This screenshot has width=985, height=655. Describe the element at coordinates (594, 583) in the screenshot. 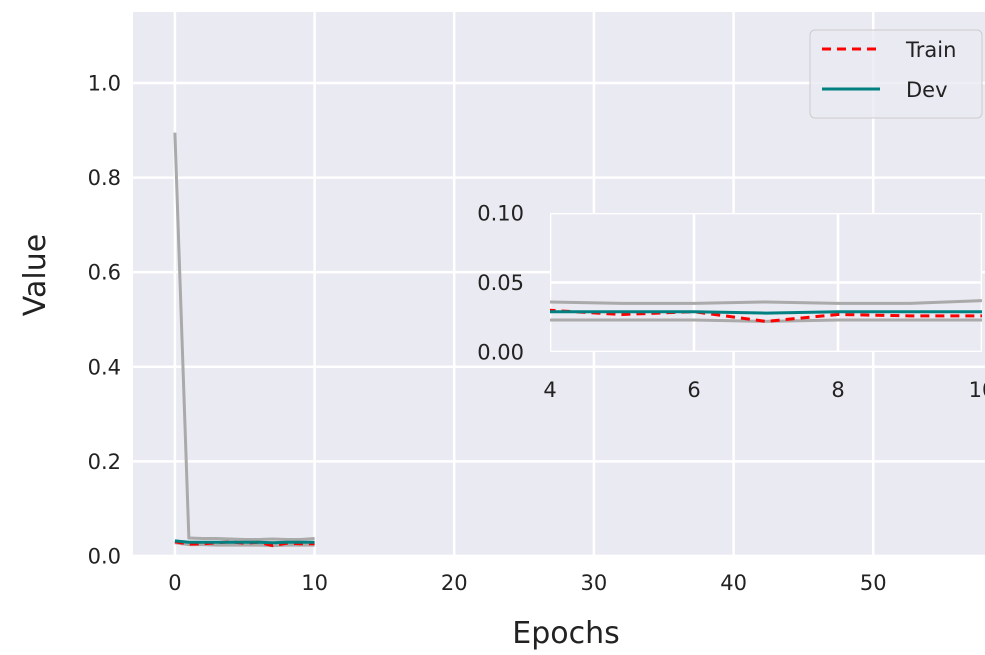

I see `main-x-tick-label: 30` at that location.